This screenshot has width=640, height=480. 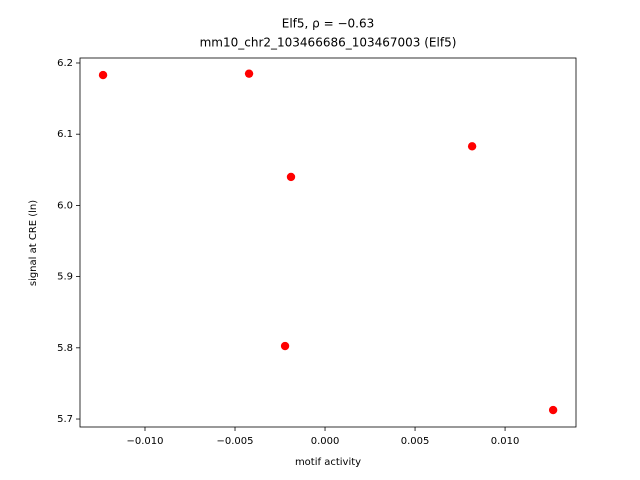 What do you see at coordinates (325, 441) in the screenshot?
I see `x-tick-label: 0.000` at bounding box center [325, 441].